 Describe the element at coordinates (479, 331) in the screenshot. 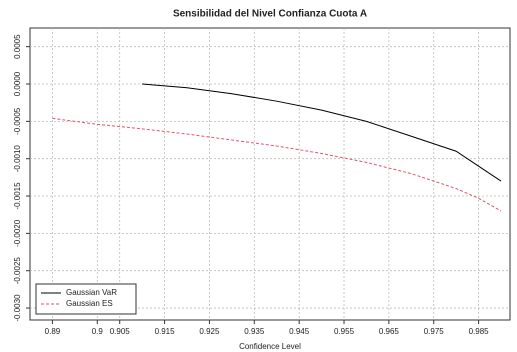

I see `x-tick-label: 0.985` at that location.